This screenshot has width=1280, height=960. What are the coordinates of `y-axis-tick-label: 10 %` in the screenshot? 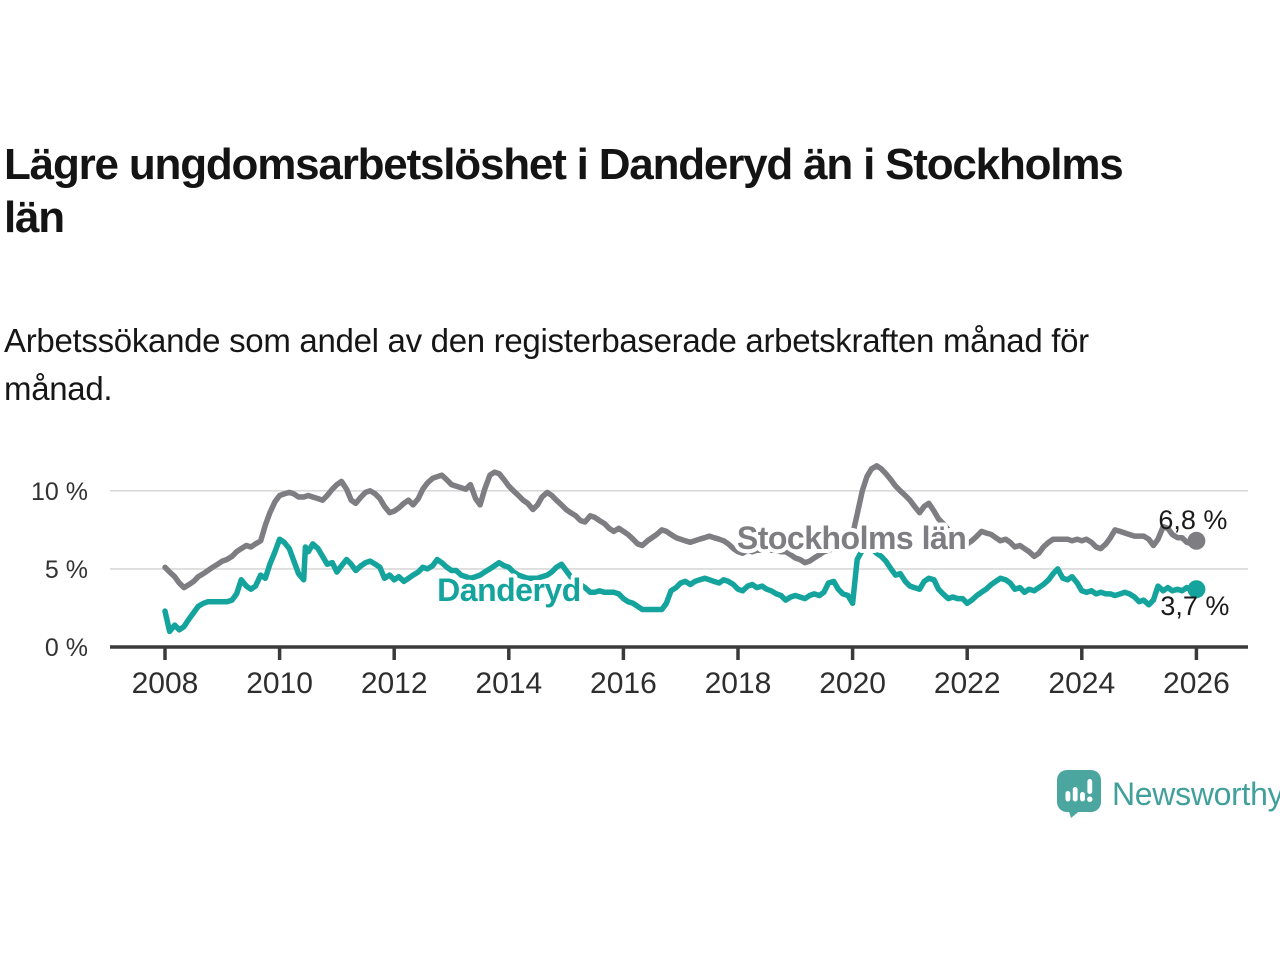 It's located at (59, 492).